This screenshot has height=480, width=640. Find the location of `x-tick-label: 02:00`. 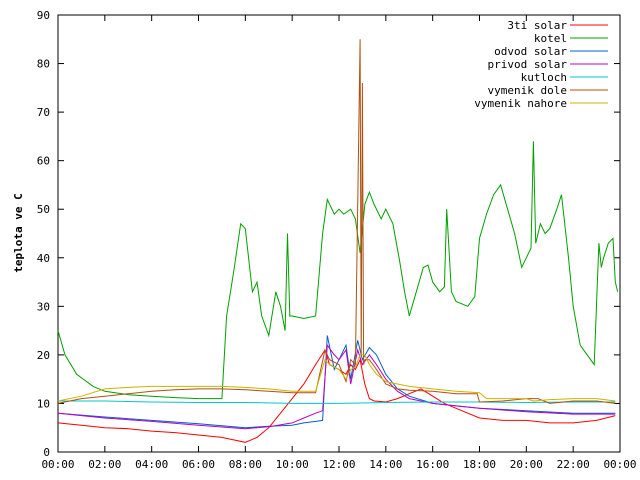

x-tick-label: 02:00 is located at coordinates (104, 464).